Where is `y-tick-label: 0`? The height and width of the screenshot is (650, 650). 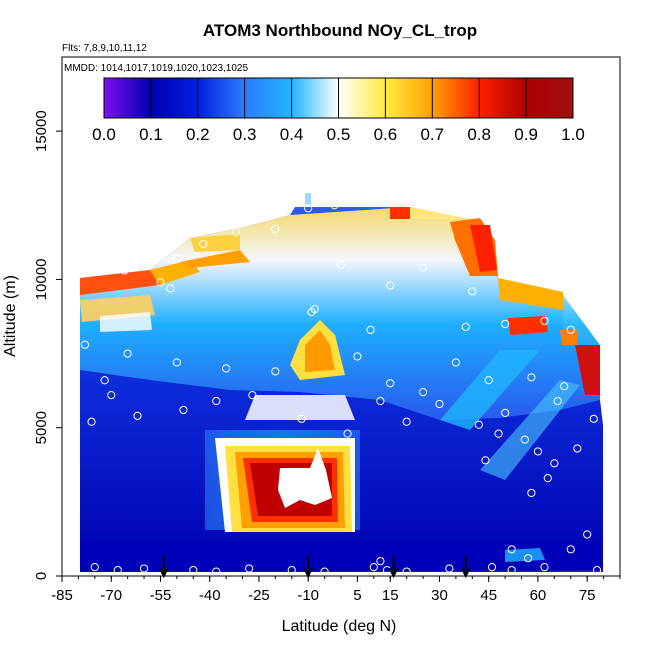 y-tick-label: 0 is located at coordinates (41, 576).